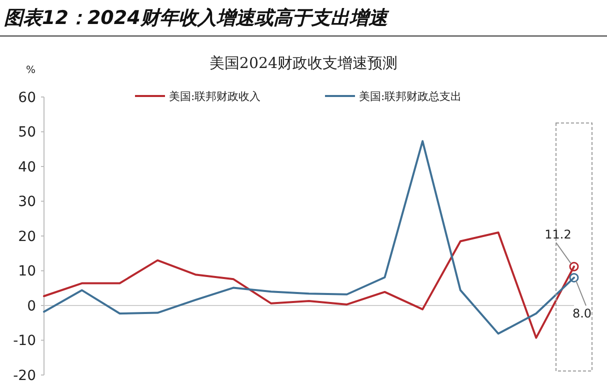  Describe the element at coordinates (24, 341) in the screenshot. I see `y-tick-label: -10` at that location.